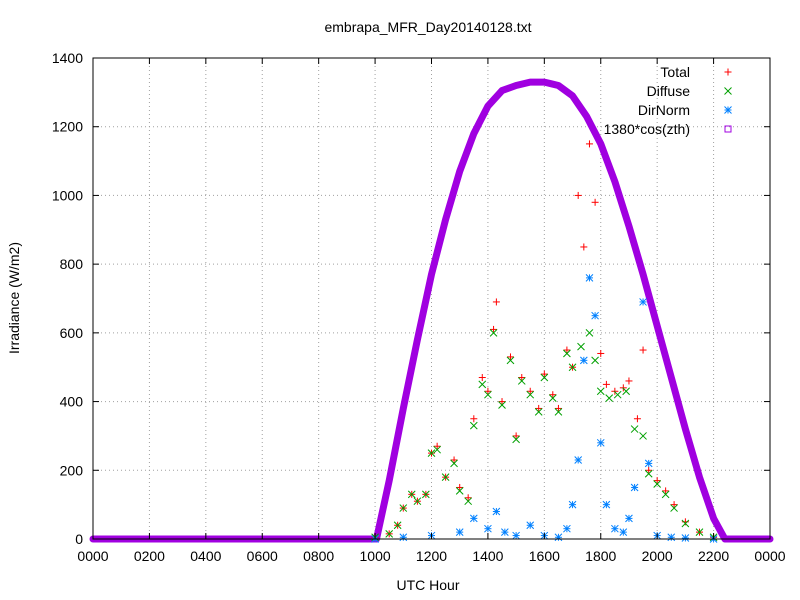  I want to click on y-tick-label: 400, so click(72, 402).